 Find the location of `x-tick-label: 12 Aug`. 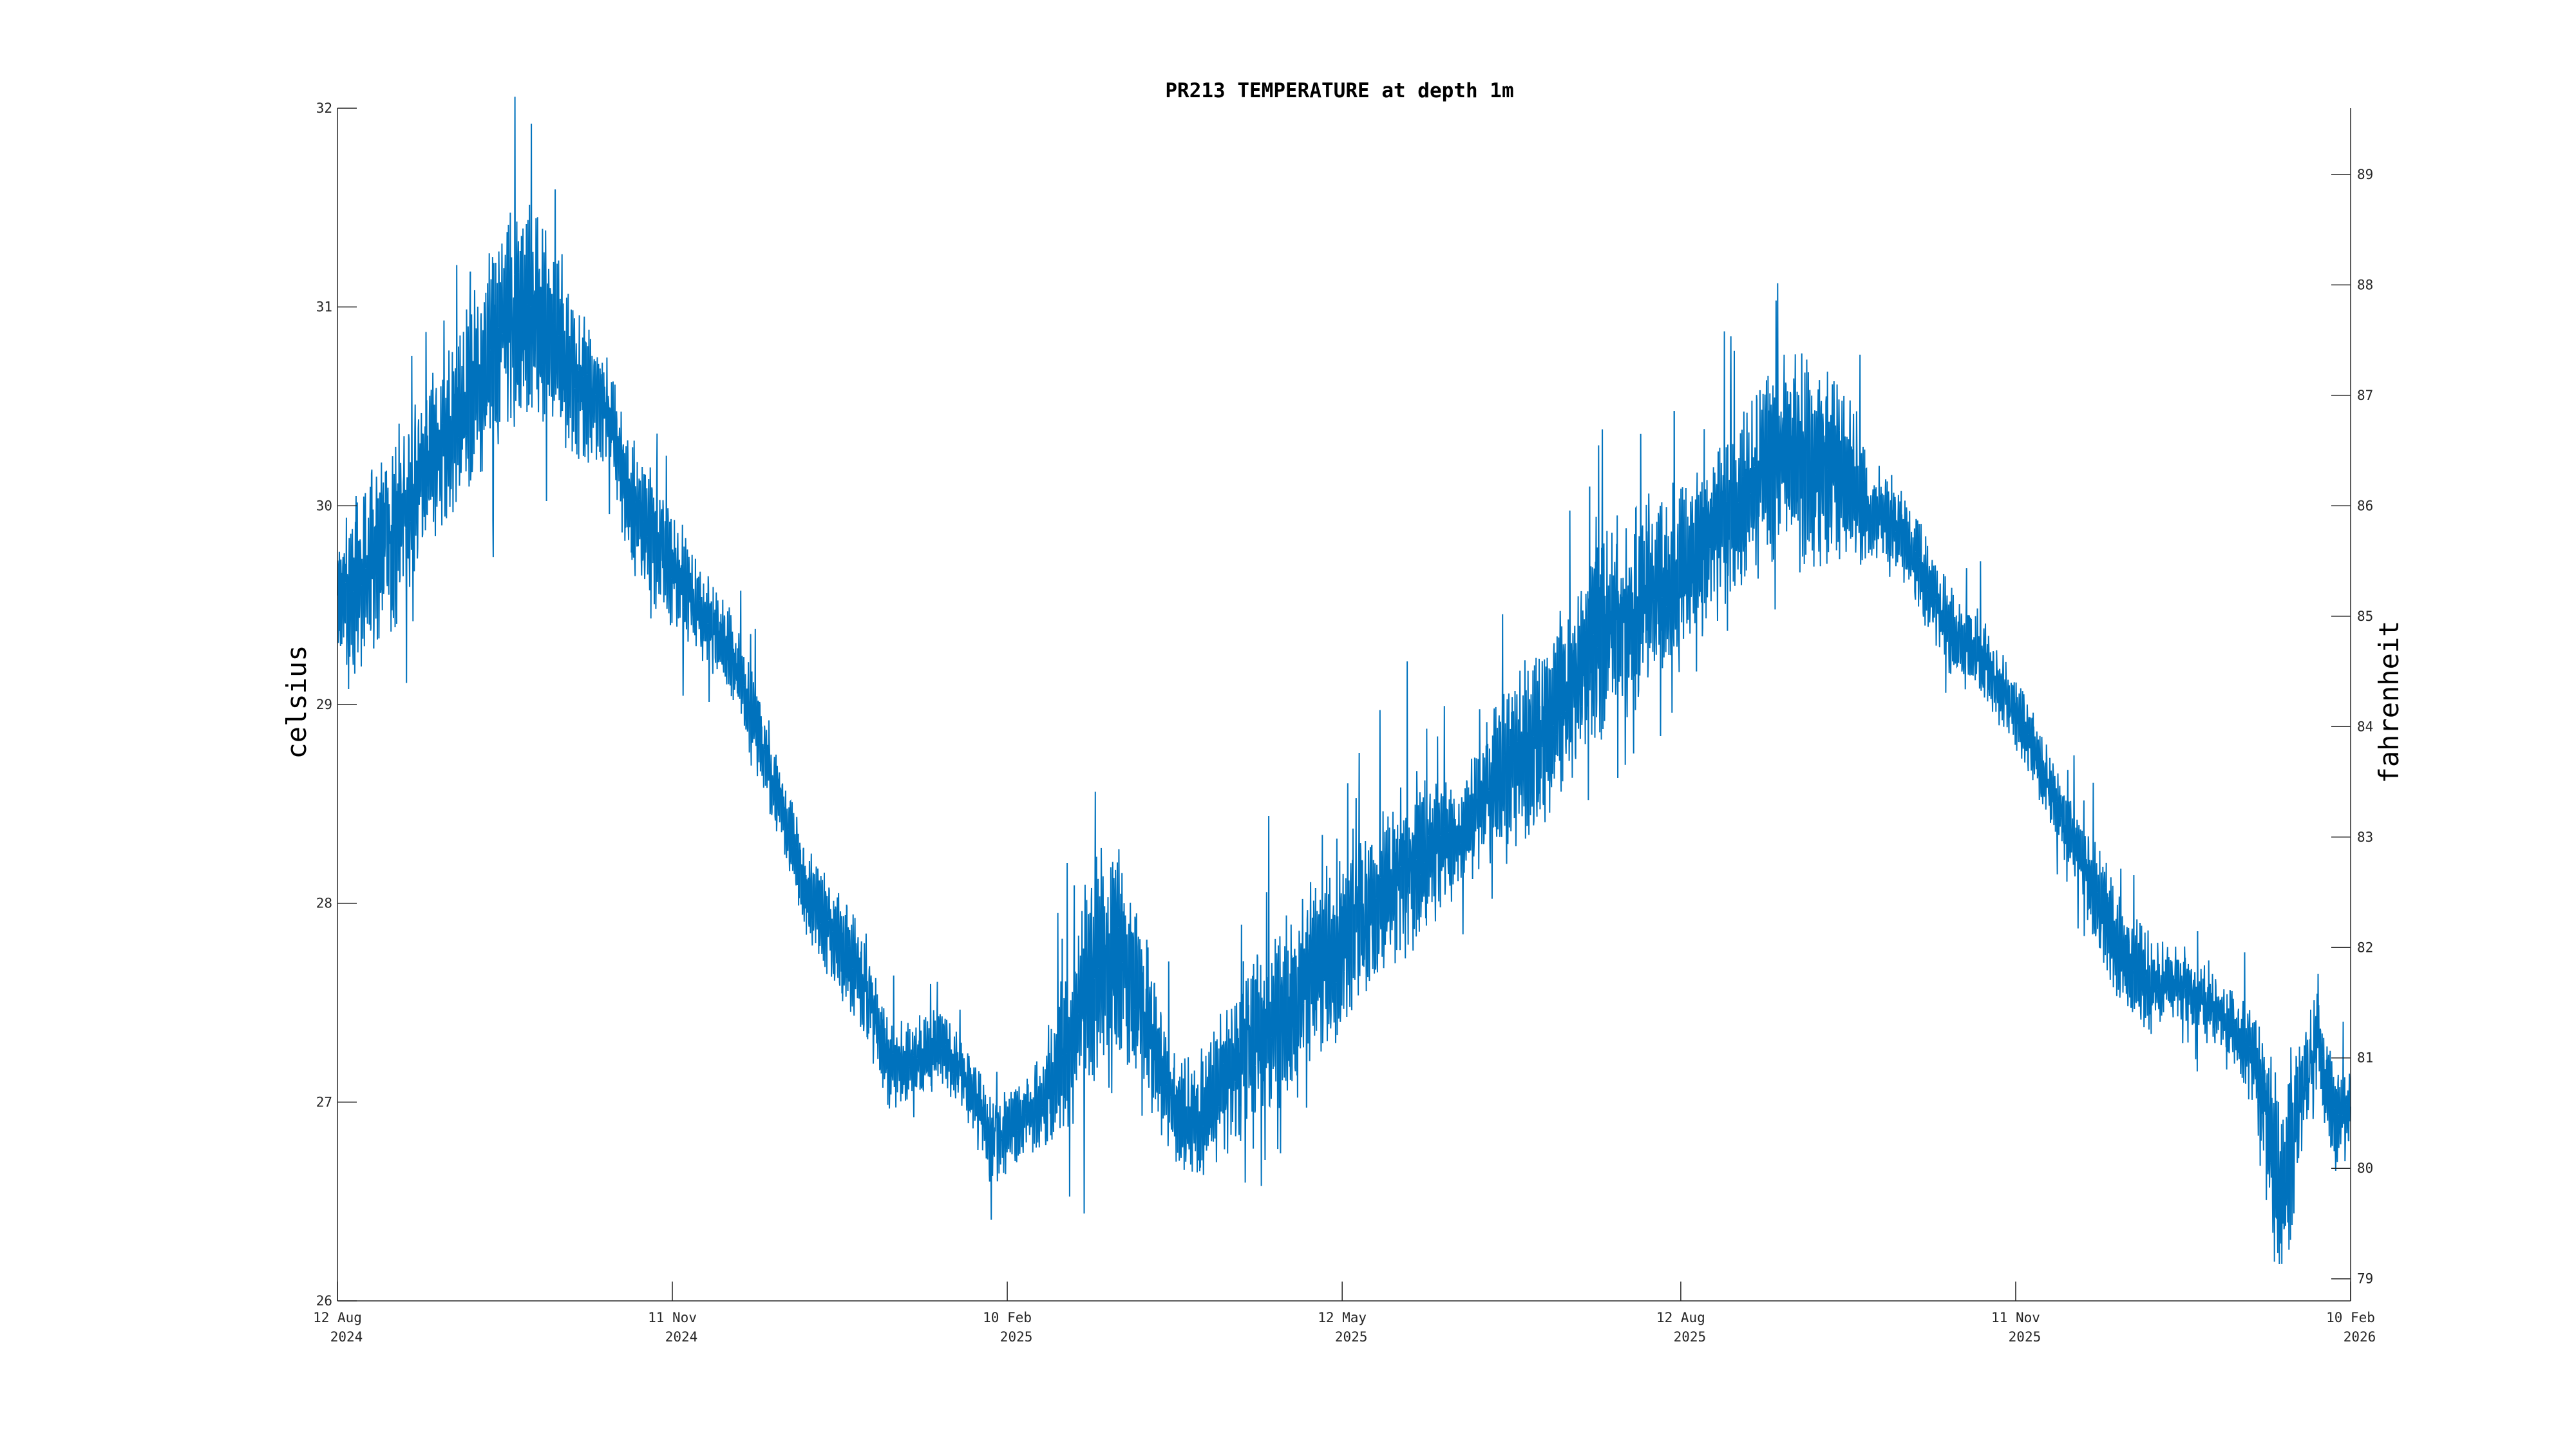

x-tick-label: 12 Aug is located at coordinates (337, 1318).